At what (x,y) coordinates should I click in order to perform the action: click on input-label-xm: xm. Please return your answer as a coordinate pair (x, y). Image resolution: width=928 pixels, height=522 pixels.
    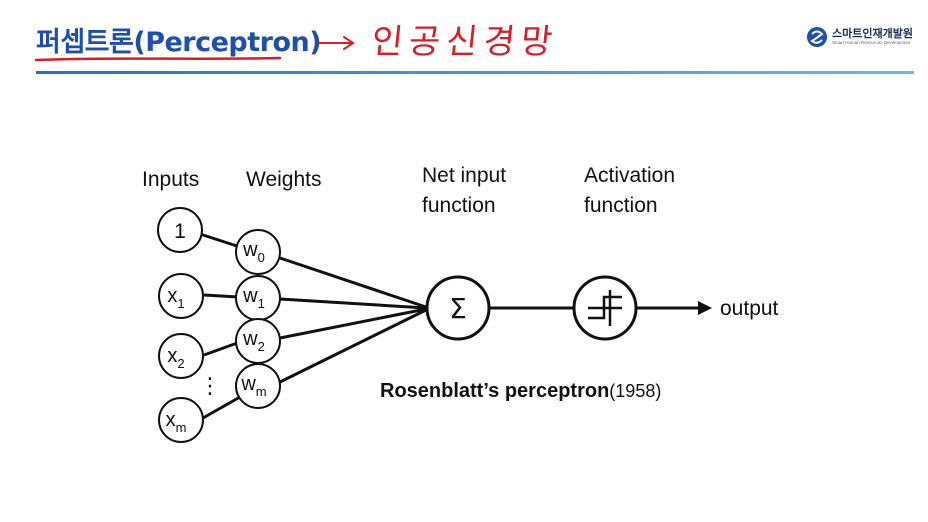
    Looking at the image, I should click on (176, 422).